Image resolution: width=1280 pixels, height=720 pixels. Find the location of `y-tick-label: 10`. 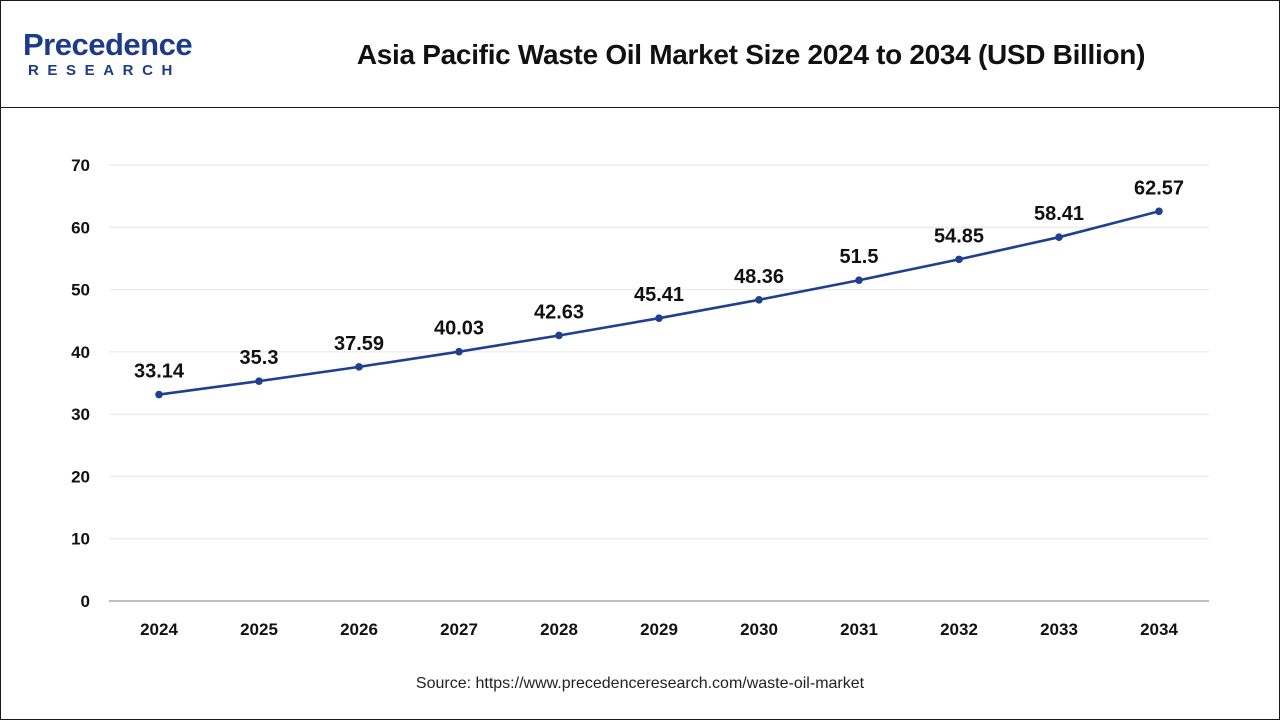

y-tick-label: 10 is located at coordinates (80, 539).